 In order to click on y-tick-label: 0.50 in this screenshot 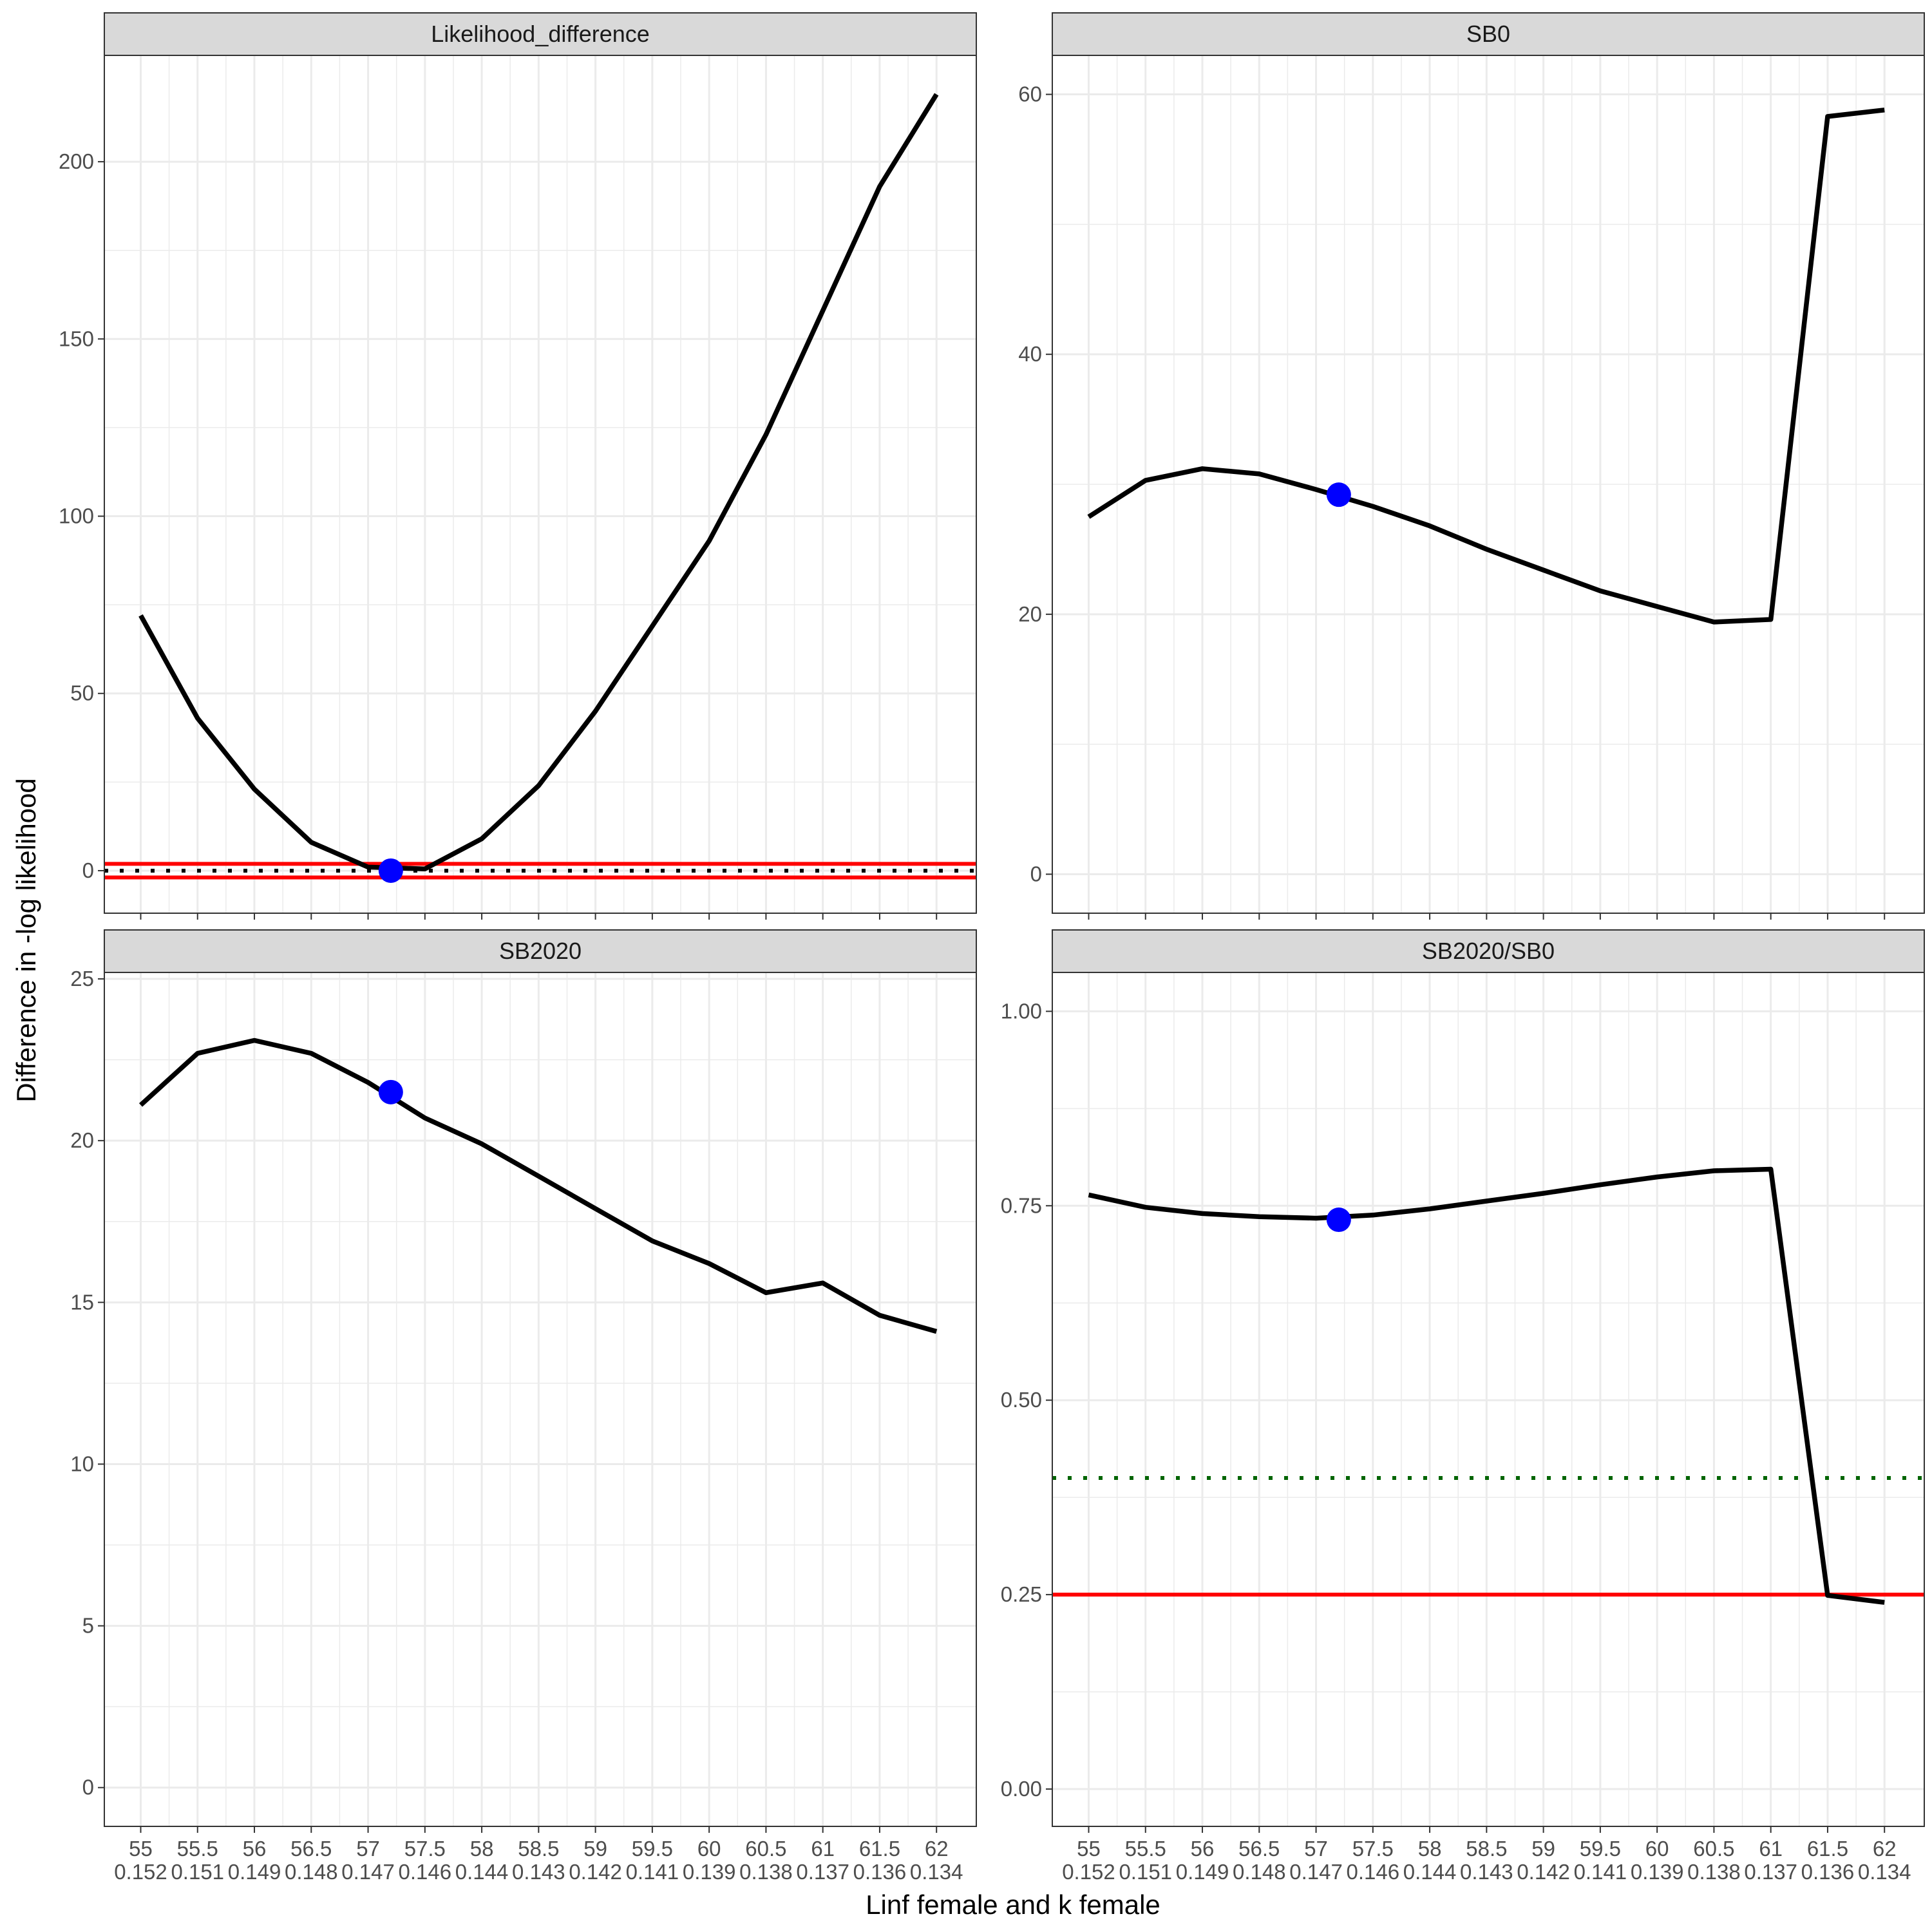, I will do `click(1021, 1400)`.